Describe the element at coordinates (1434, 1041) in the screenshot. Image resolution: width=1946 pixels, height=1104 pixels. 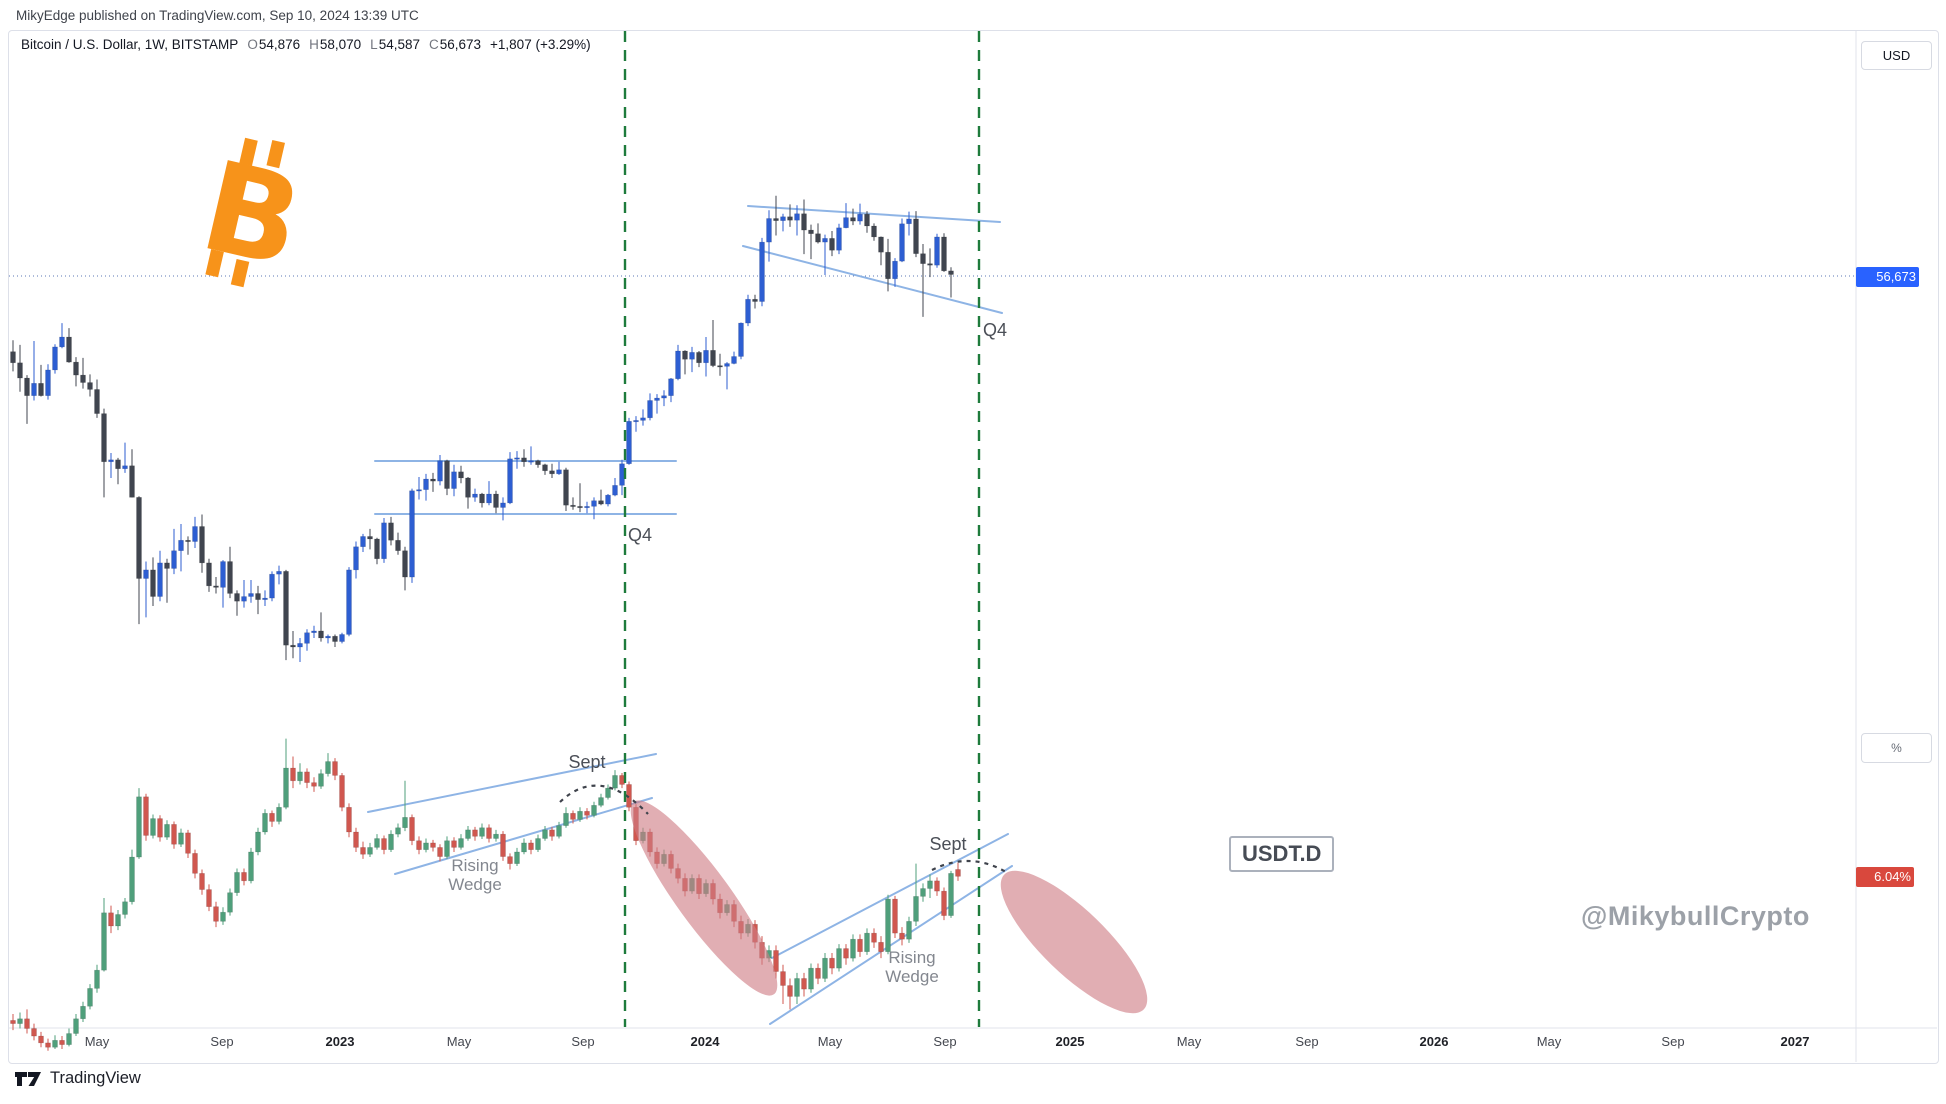
I see `year-tick-label: 2026` at that location.